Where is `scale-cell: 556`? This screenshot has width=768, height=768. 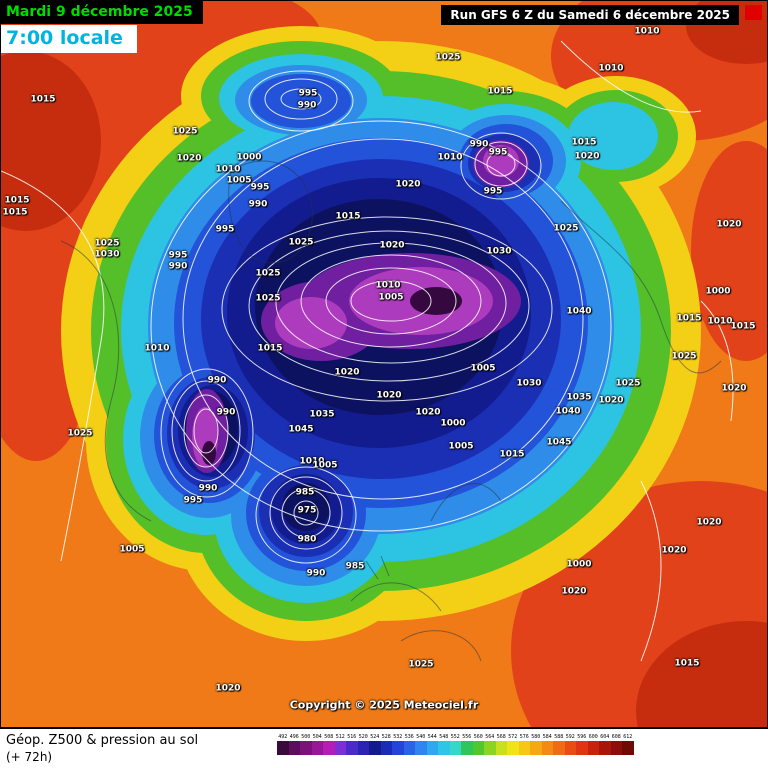
scale-cell: 556 is located at coordinates (467, 744).